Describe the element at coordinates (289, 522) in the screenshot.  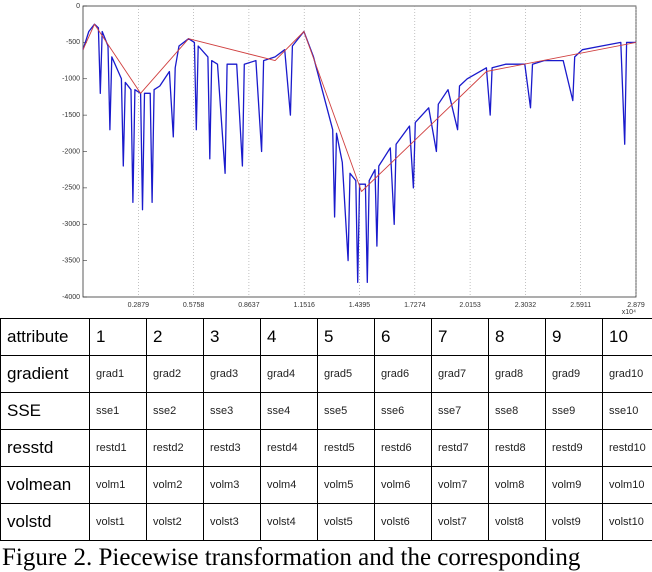
I see `table-cell: volst4` at that location.